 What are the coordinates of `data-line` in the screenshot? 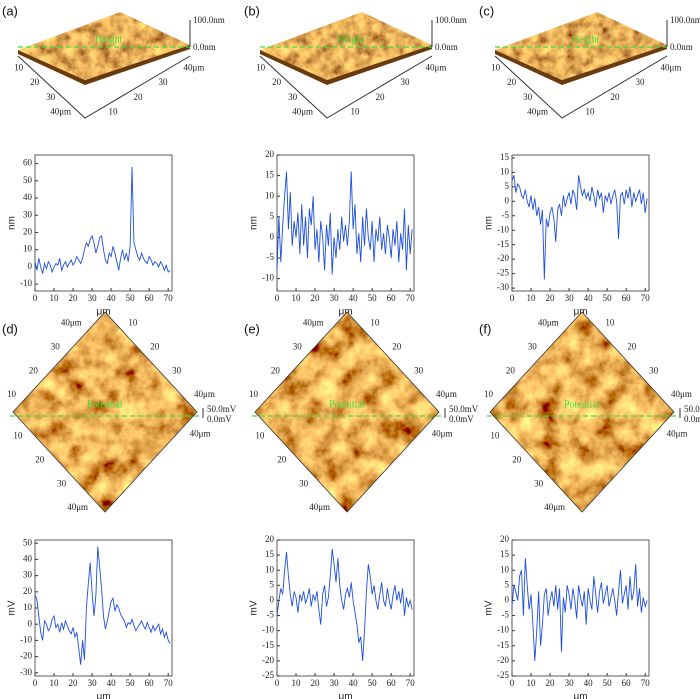 It's located at (579, 609).